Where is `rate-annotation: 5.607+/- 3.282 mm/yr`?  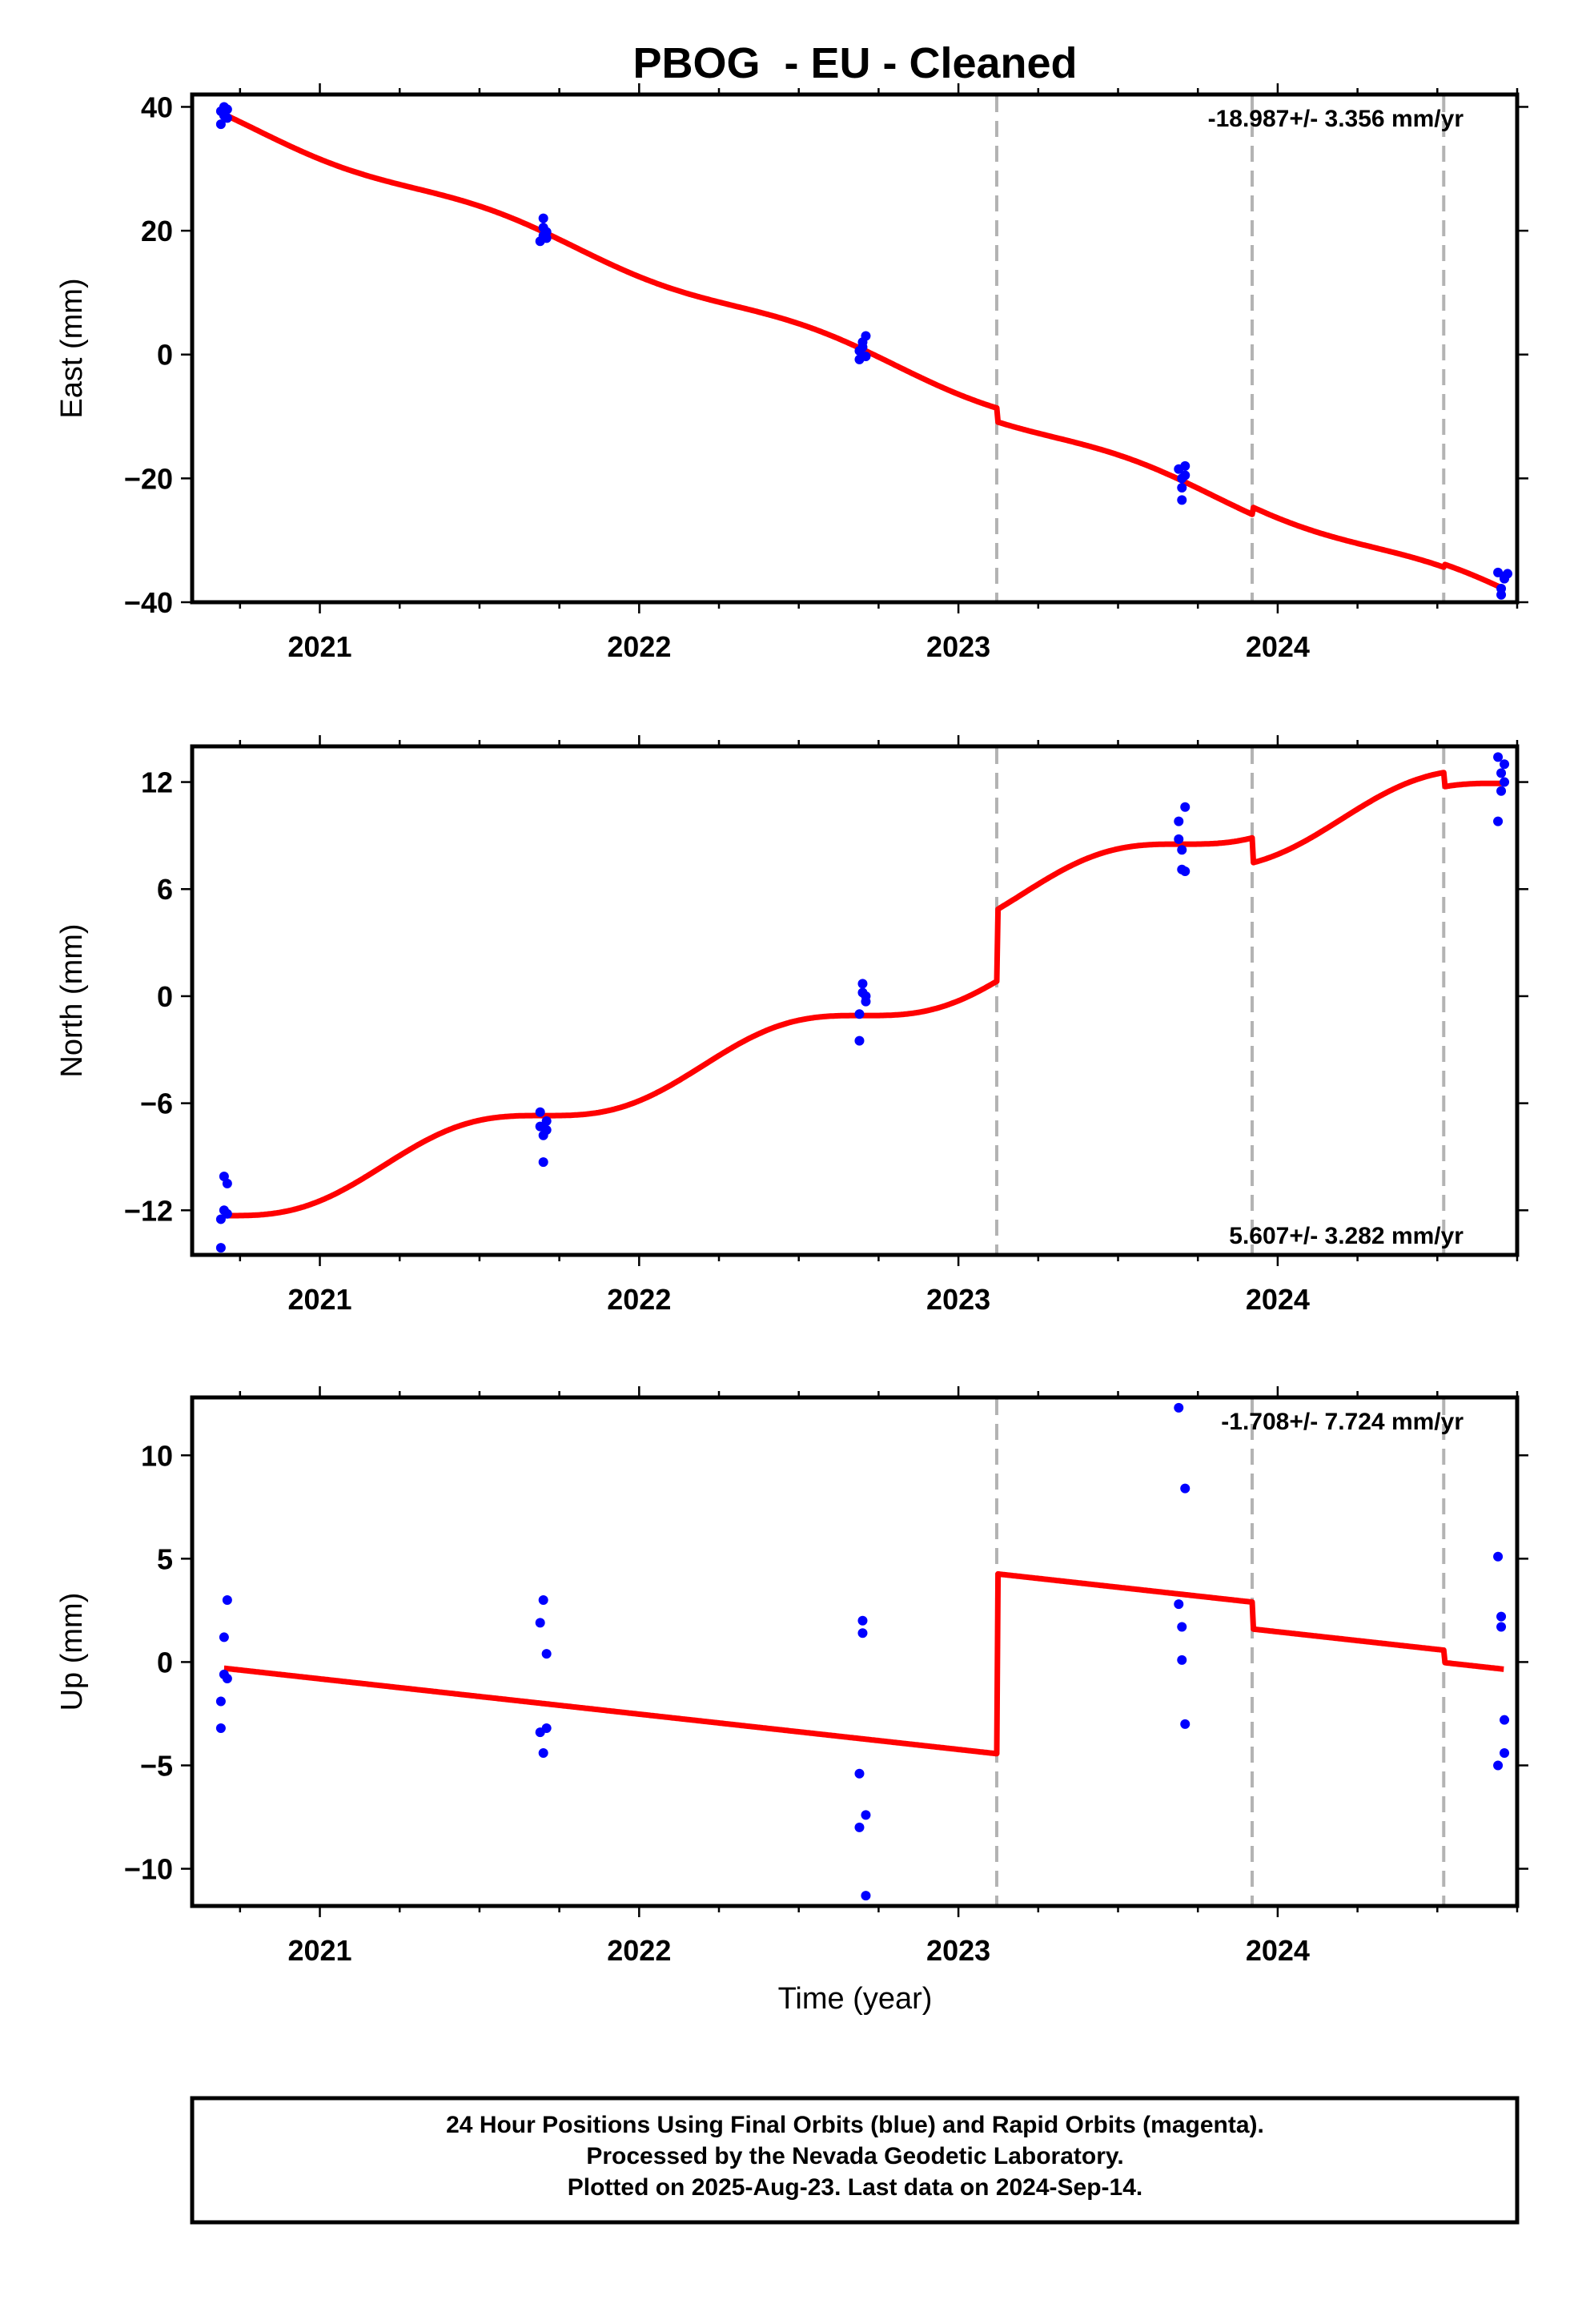
rate-annotation: 5.607+/- 3.282 mm/yr is located at coordinates (1346, 1236).